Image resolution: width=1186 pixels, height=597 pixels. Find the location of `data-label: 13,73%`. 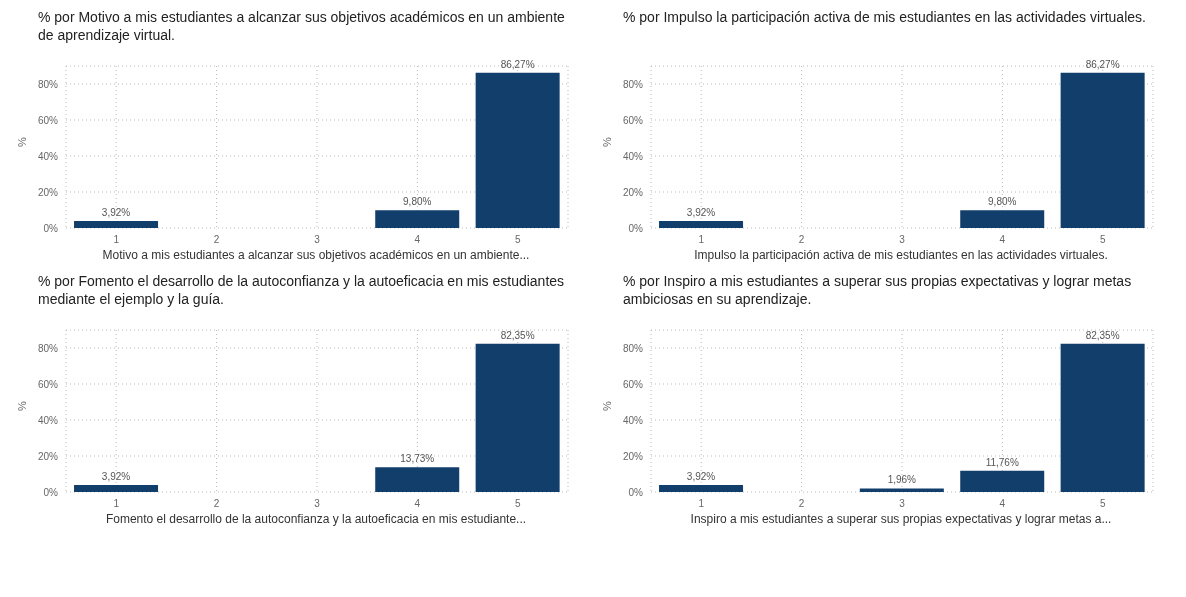

data-label: 13,73% is located at coordinates (417, 459).